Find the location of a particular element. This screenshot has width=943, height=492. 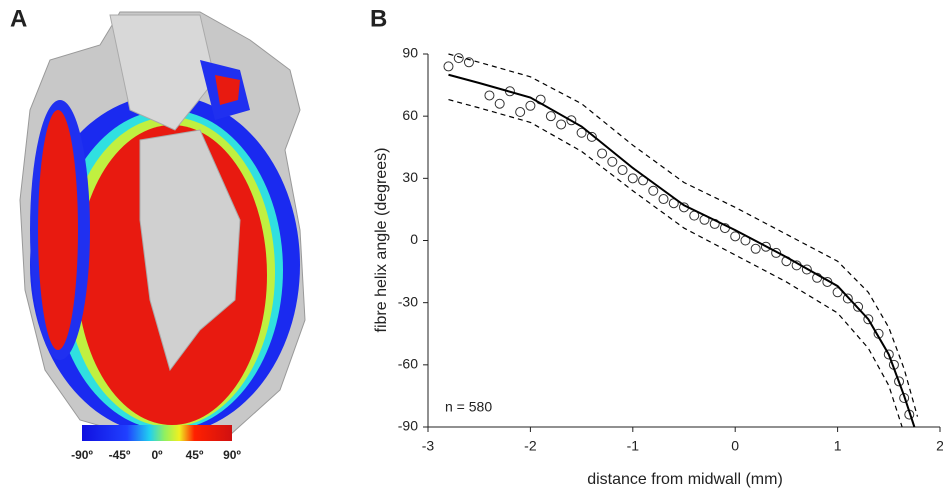

x-tick-label: -2 is located at coordinates (530, 446).